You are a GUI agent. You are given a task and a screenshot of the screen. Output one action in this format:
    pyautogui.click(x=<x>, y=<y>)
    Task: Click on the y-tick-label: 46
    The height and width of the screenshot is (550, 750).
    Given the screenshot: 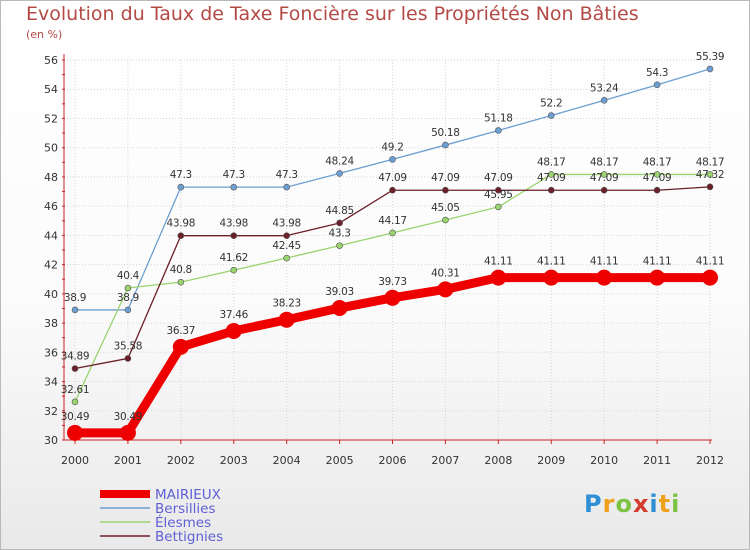 What is the action you would take?
    pyautogui.click(x=51, y=206)
    